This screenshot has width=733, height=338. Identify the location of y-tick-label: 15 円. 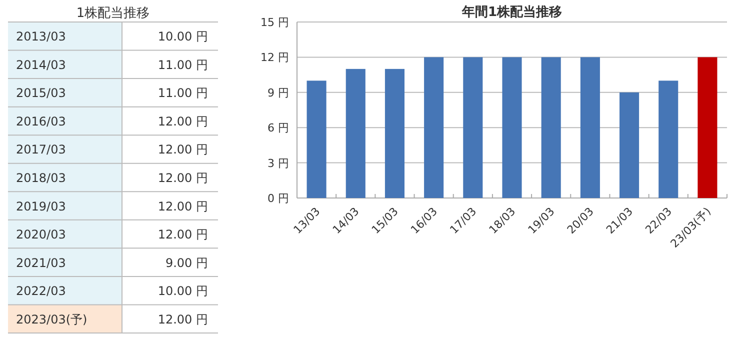
(274, 22).